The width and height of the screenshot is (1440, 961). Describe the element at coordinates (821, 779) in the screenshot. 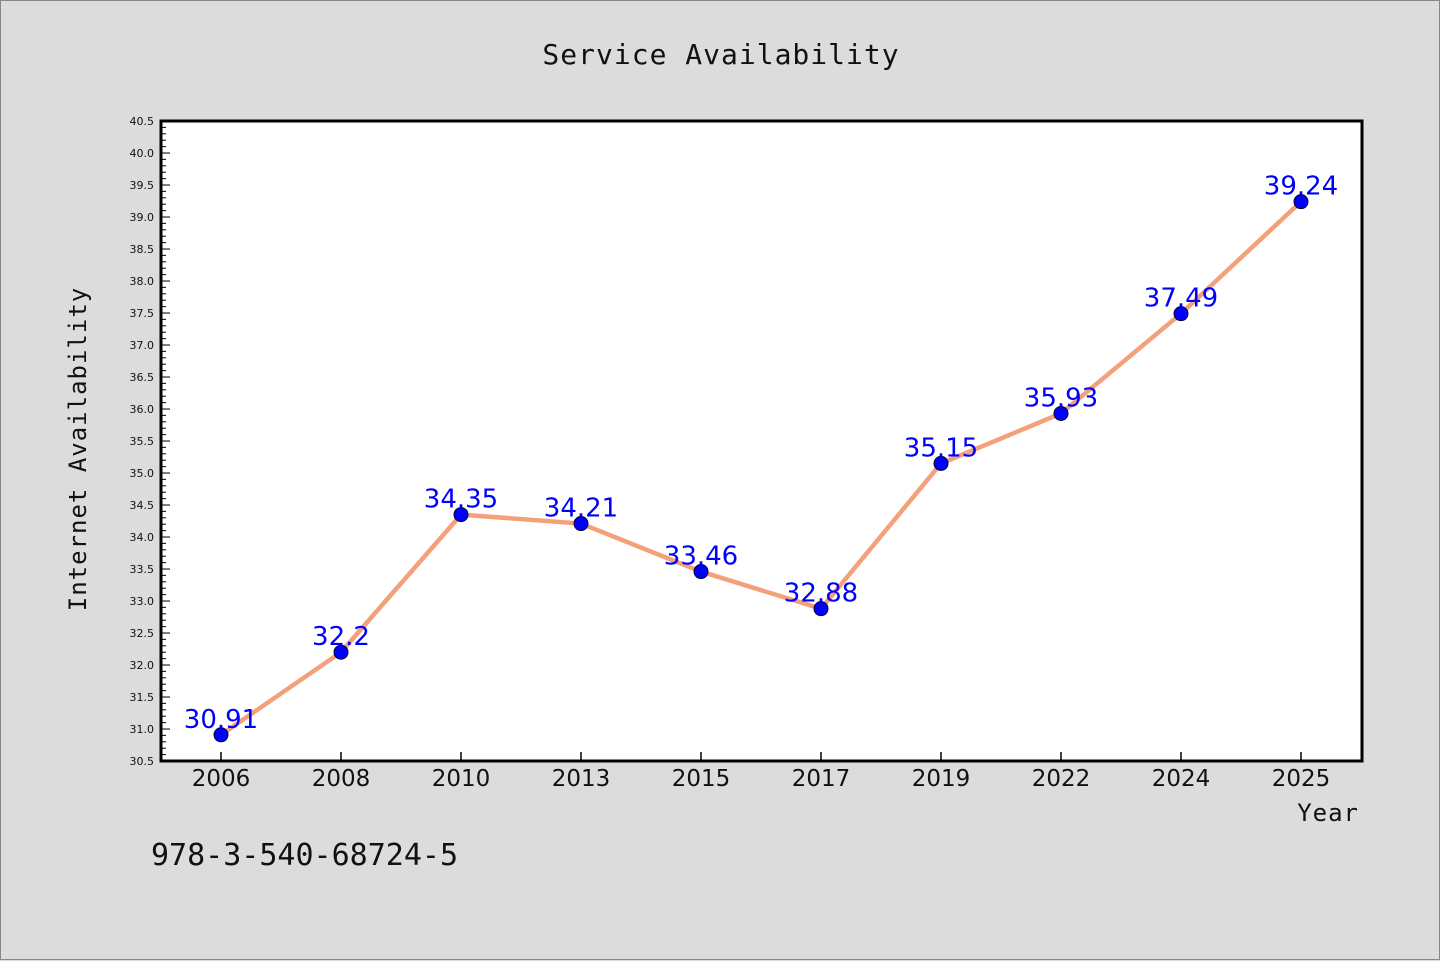

I see `x-tick-label: 2017` at that location.